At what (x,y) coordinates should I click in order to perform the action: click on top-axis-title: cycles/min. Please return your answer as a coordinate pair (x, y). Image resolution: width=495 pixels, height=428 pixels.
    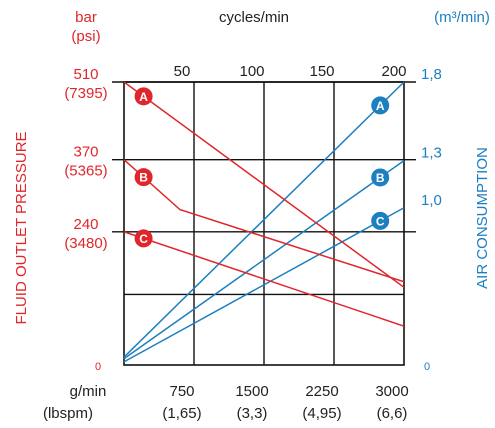
    Looking at the image, I should click on (254, 17).